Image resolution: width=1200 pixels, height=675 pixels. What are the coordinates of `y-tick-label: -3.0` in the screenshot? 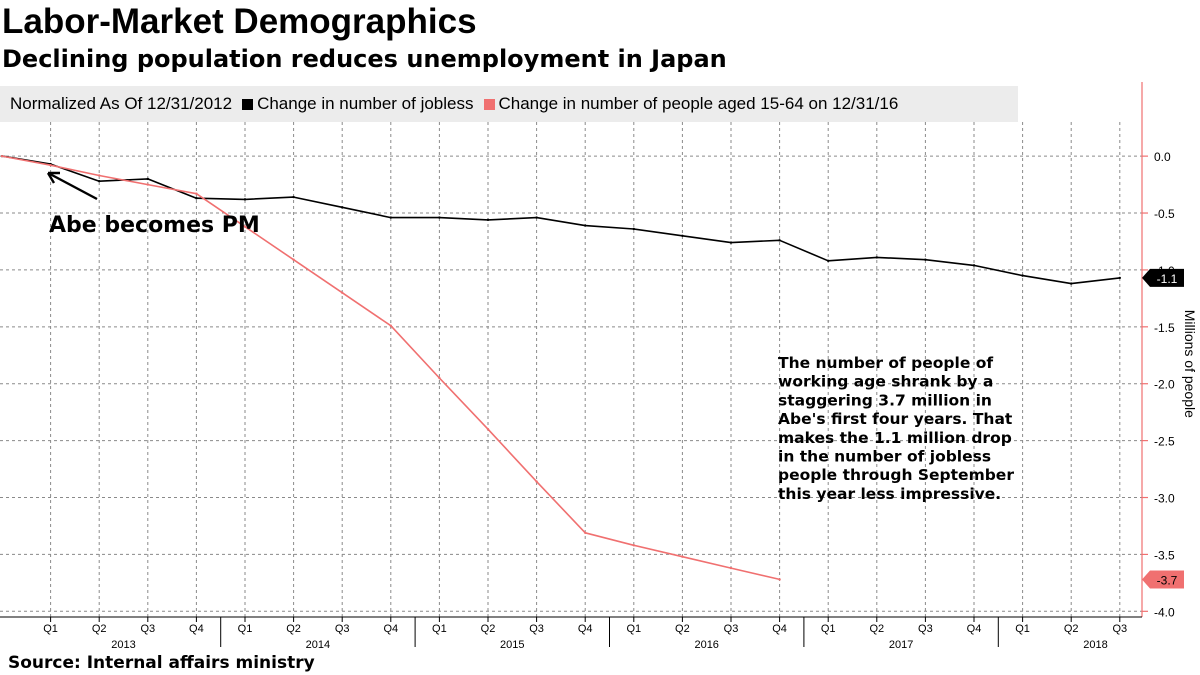 It's located at (1164, 499).